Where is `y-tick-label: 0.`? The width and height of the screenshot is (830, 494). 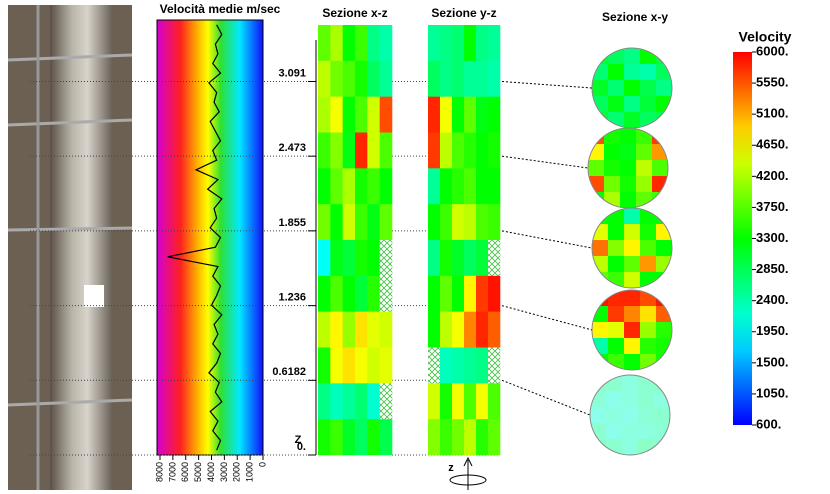 y-tick-label: 0. is located at coordinates (301, 447).